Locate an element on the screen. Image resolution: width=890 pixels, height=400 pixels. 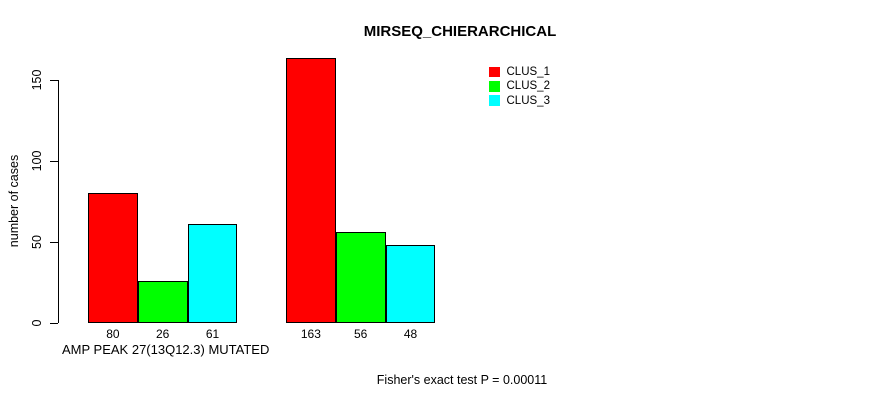
bar-value-label: 163 is located at coordinates (310, 334).